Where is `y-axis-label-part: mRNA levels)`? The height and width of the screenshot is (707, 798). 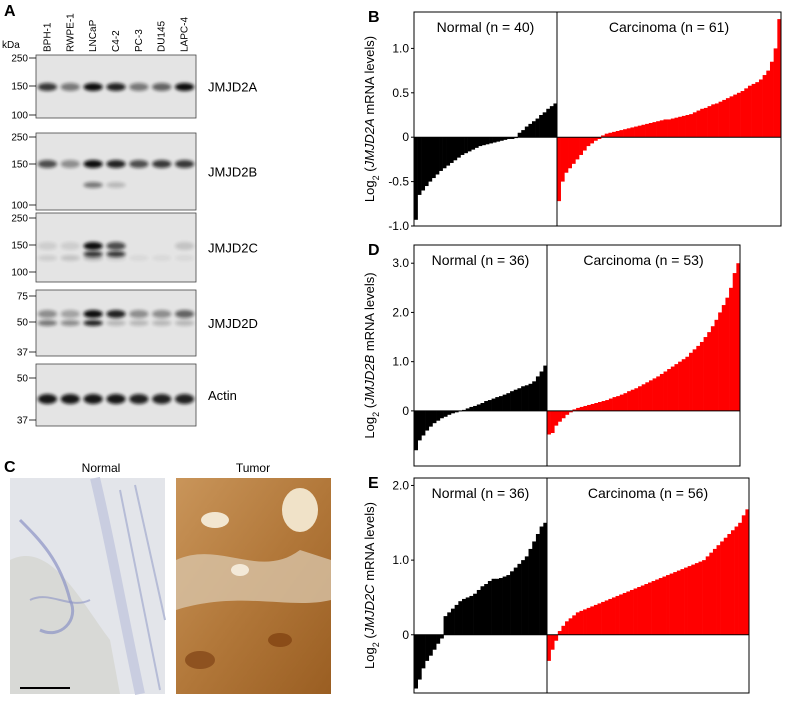 y-axis-label-part: mRNA levels) is located at coordinates (369, 77).